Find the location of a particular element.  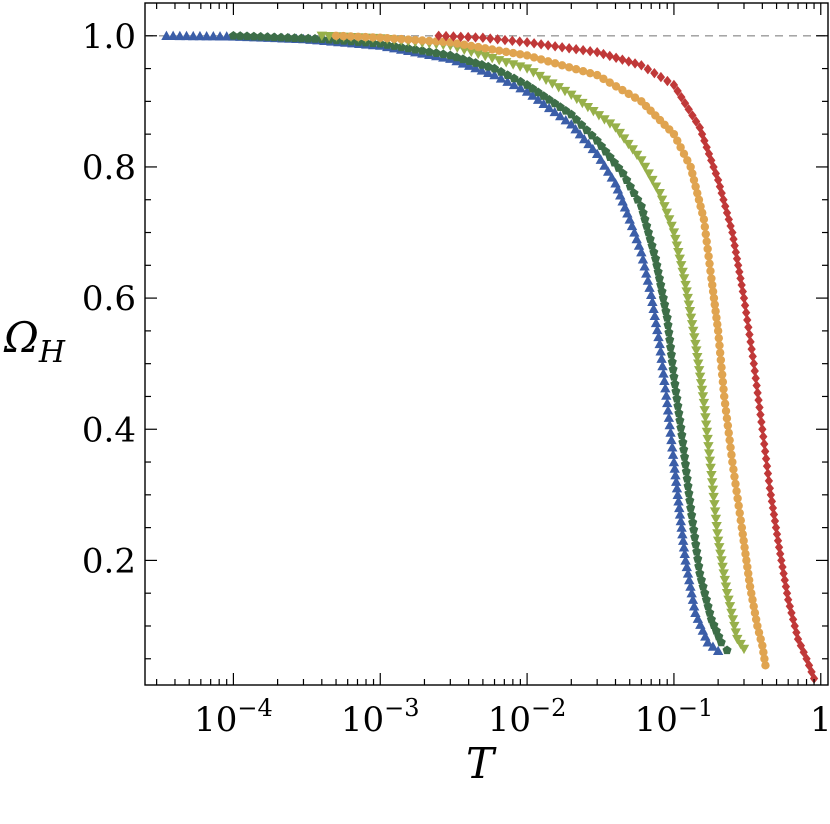

y-tick-label: 1.0 is located at coordinates (109, 37).